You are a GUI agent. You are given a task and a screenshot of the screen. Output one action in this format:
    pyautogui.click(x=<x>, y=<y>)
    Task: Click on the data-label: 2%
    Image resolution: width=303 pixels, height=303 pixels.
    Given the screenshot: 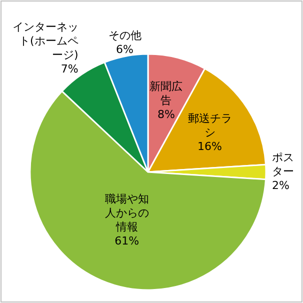 What is the action you would take?
    pyautogui.click(x=281, y=185)
    